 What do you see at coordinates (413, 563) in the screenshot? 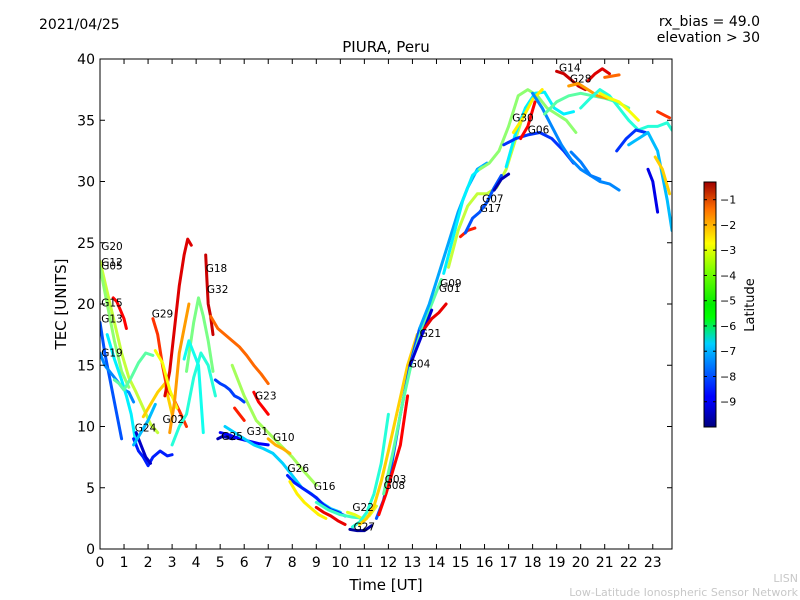
I see `x-tick-label: 13` at bounding box center [413, 563].